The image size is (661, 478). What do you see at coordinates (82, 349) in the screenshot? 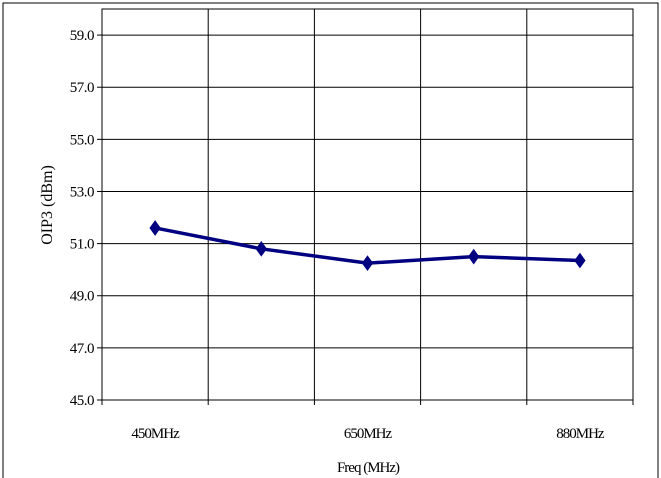
I see `y-tick-label: 47.0` at bounding box center [82, 349].